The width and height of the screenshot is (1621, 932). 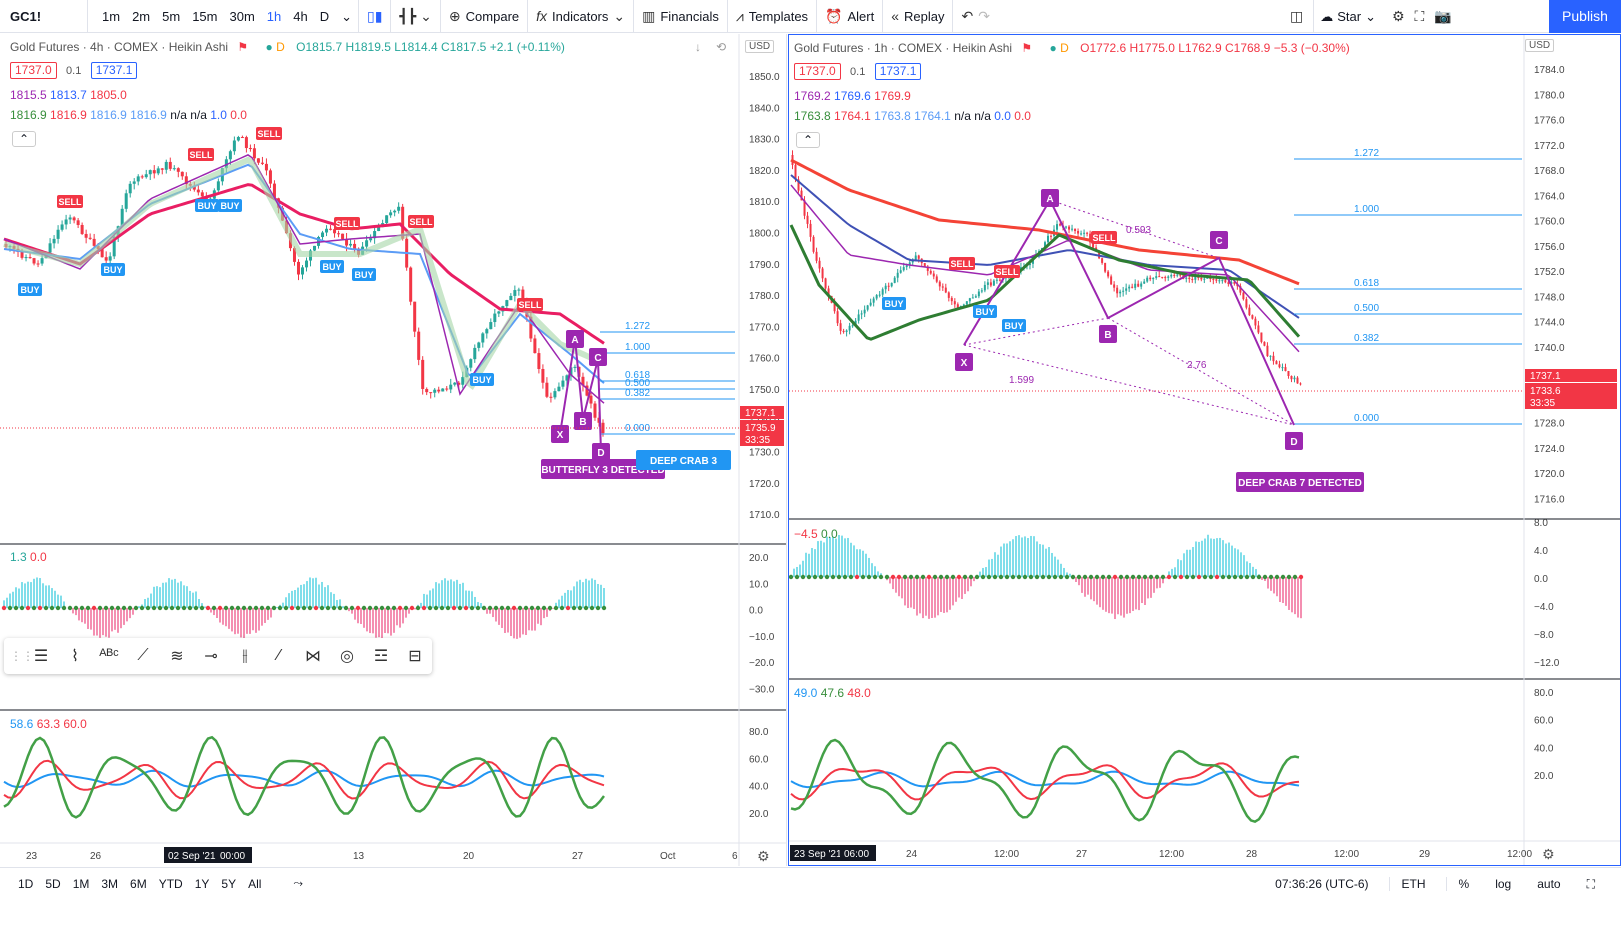 I want to click on refresh-icon: ⟲, so click(x=721, y=47).